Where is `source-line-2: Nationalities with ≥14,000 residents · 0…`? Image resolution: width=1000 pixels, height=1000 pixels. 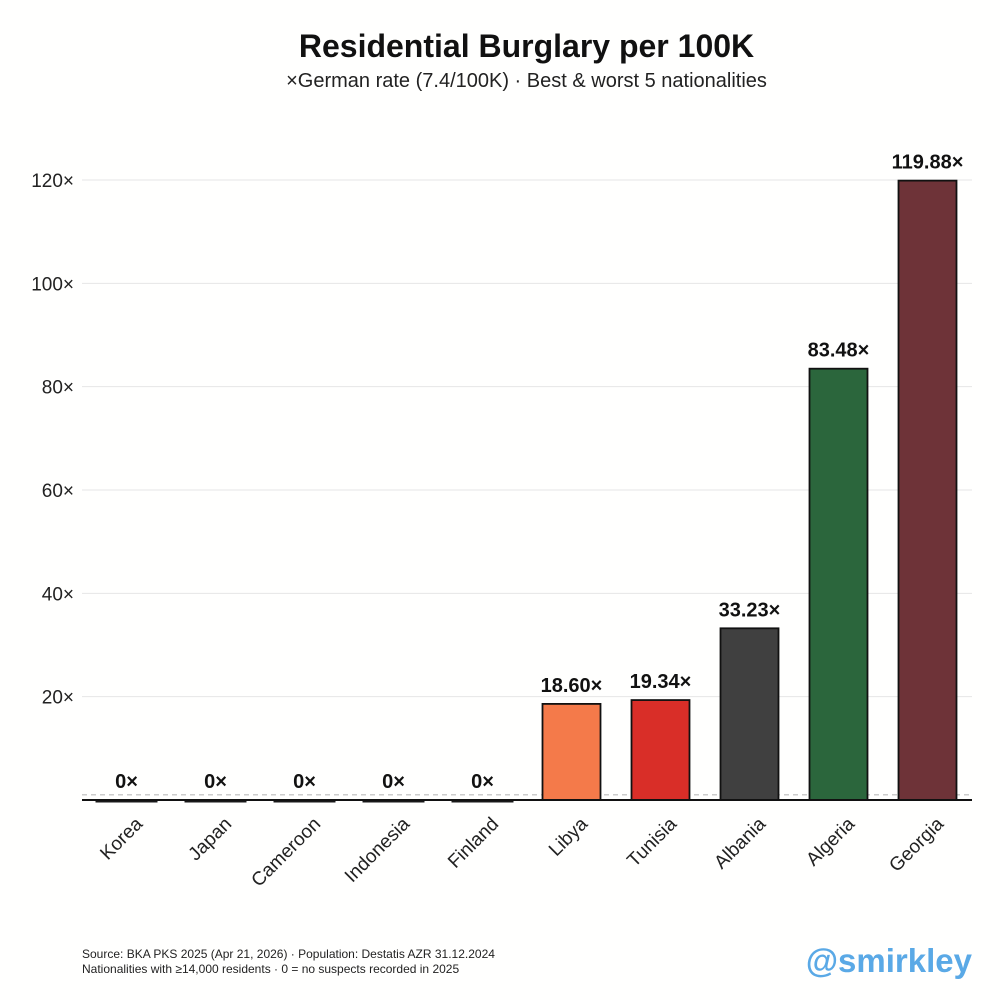
source-line-2: Nationalities with ≥14,000 residents · 0… is located at coordinates (271, 969).